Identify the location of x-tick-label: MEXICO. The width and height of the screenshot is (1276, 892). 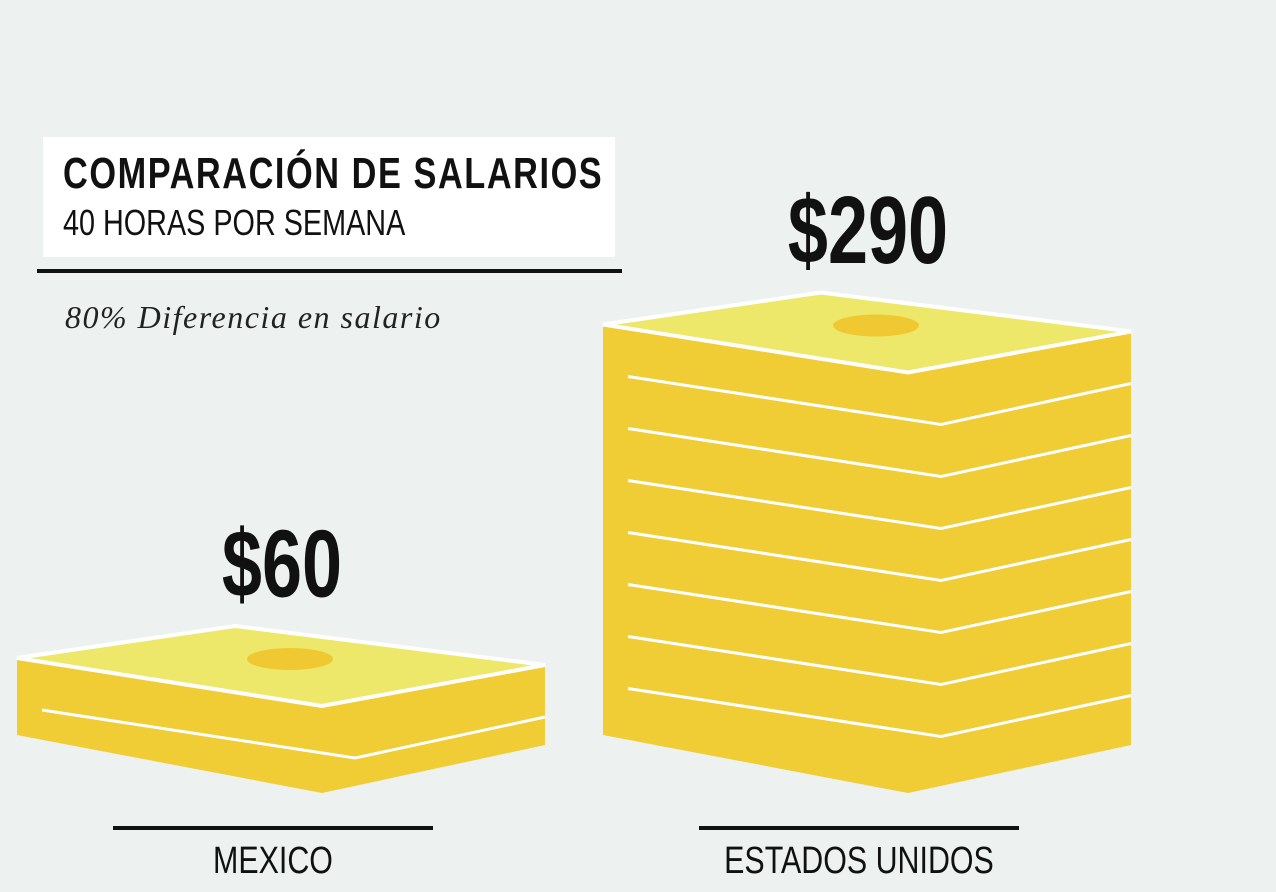
(273, 861).